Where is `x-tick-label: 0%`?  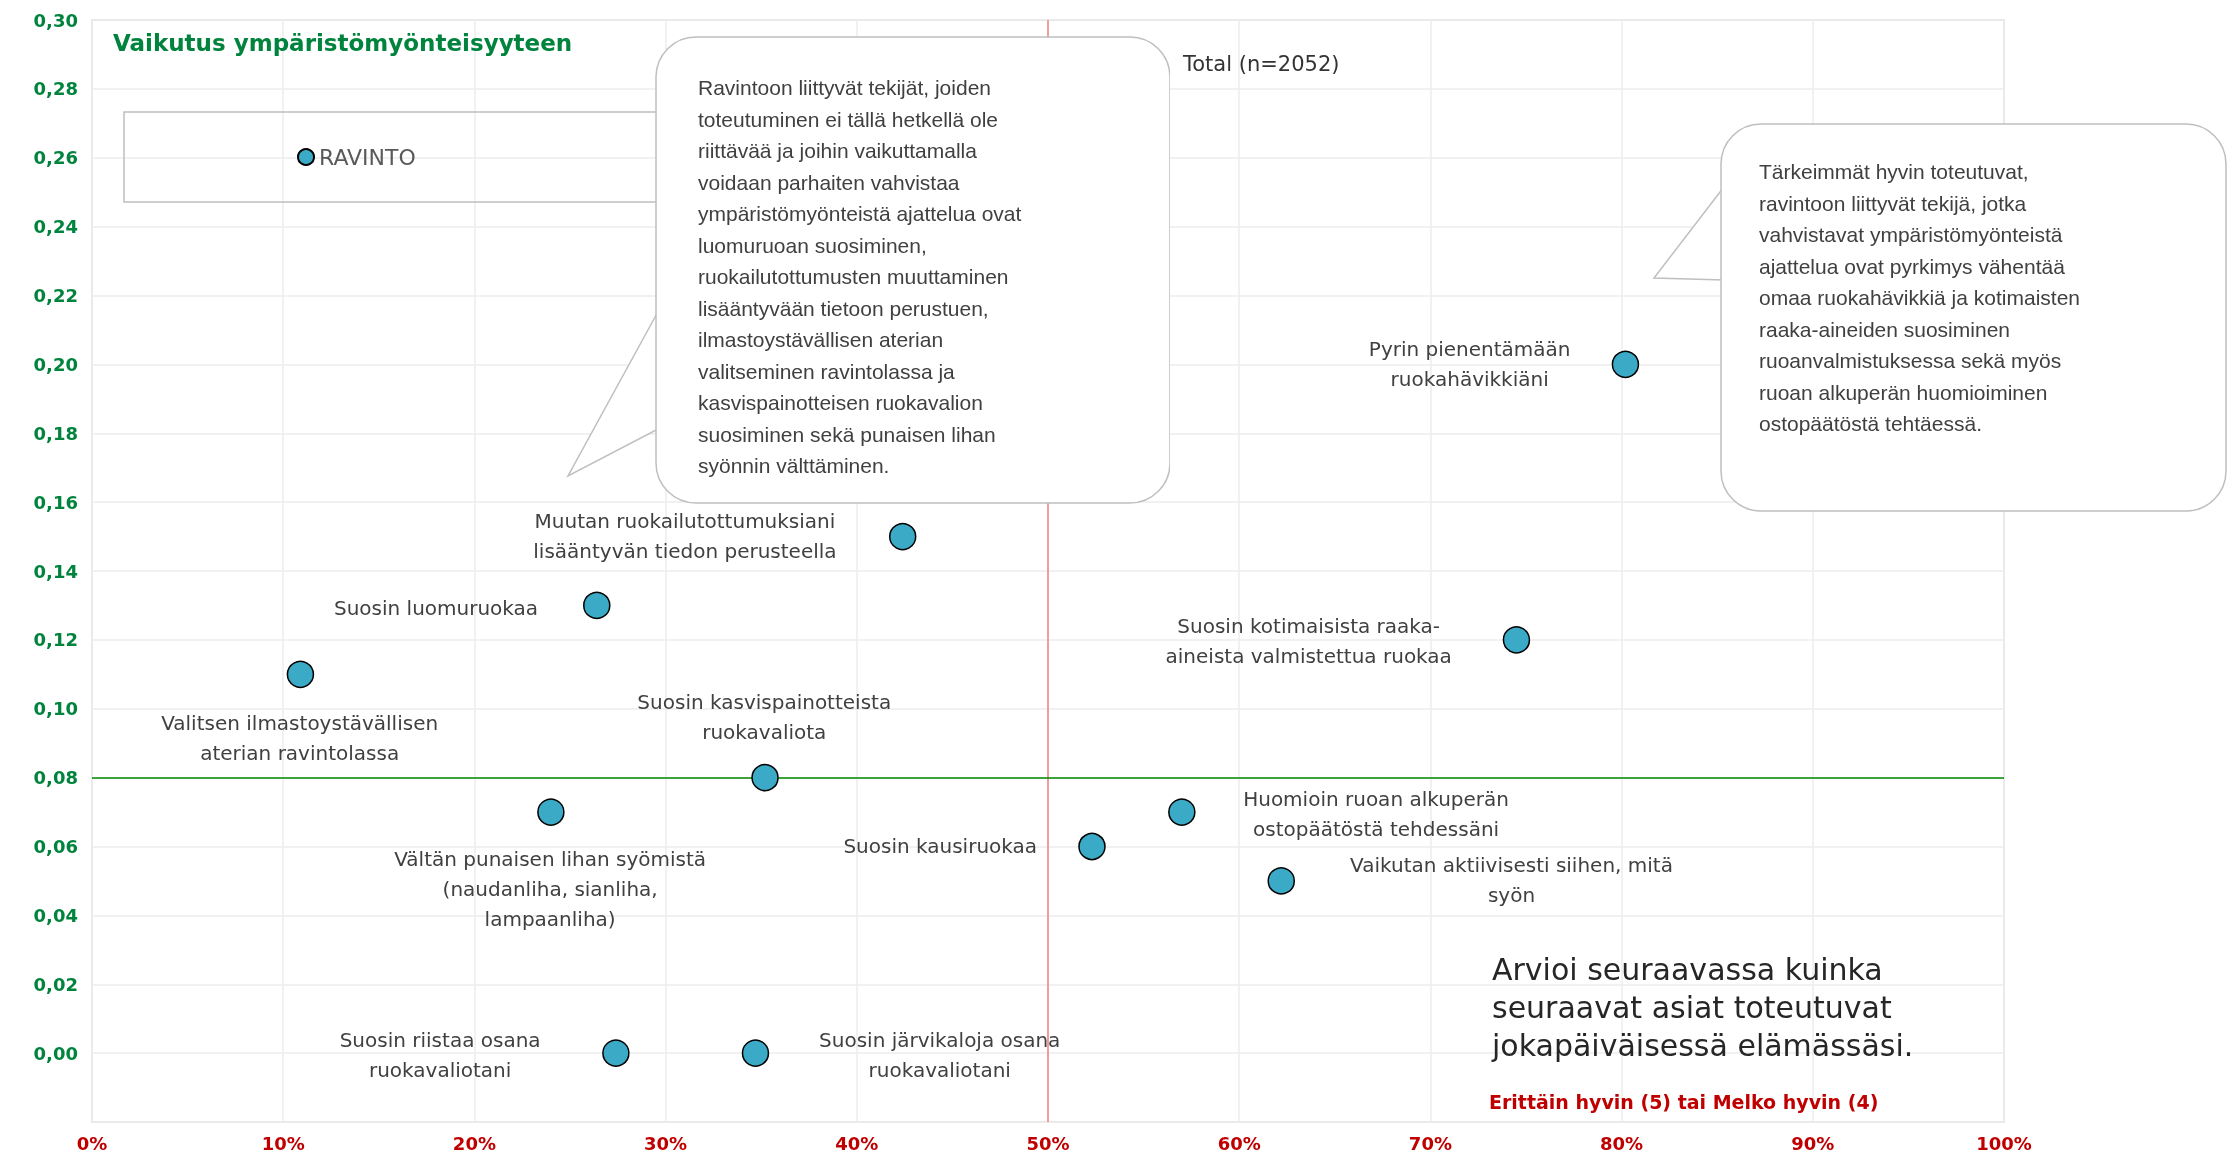 x-tick-label: 0% is located at coordinates (92, 1143).